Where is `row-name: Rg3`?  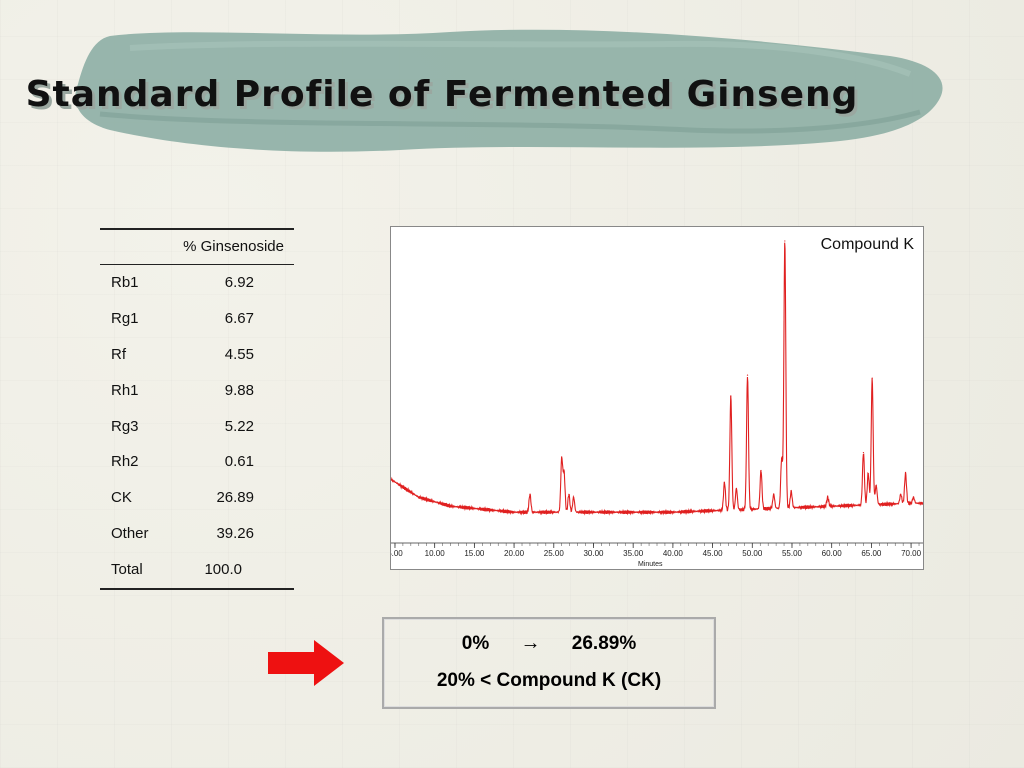 row-name: Rg3 is located at coordinates (125, 426).